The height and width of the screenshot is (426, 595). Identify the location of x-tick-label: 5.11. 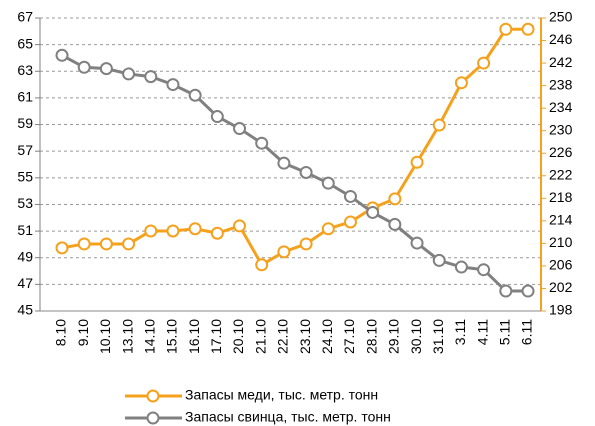
(505, 332).